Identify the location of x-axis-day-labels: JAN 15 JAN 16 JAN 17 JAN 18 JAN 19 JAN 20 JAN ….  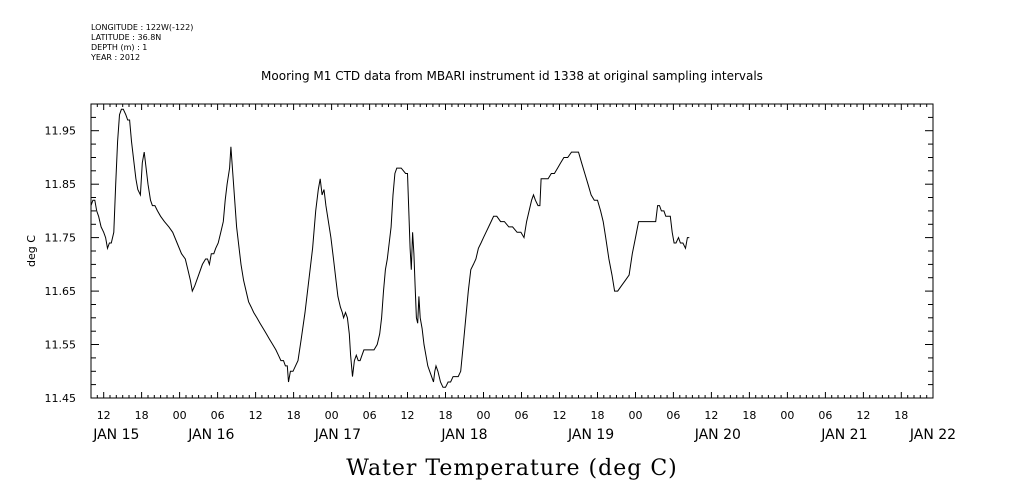
(524, 435).